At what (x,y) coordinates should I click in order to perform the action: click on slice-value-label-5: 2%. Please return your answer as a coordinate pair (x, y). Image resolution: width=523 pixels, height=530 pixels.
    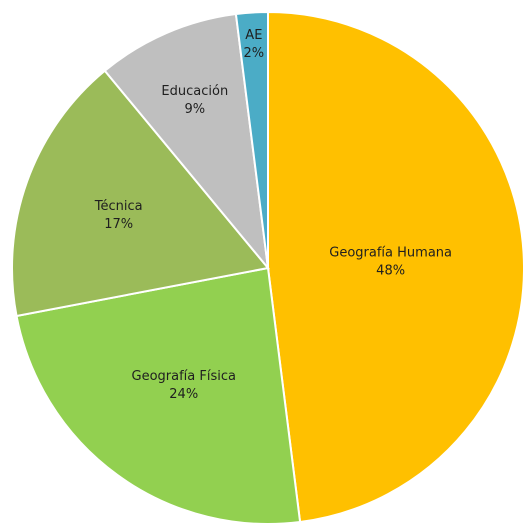
    Looking at the image, I should click on (254, 53).